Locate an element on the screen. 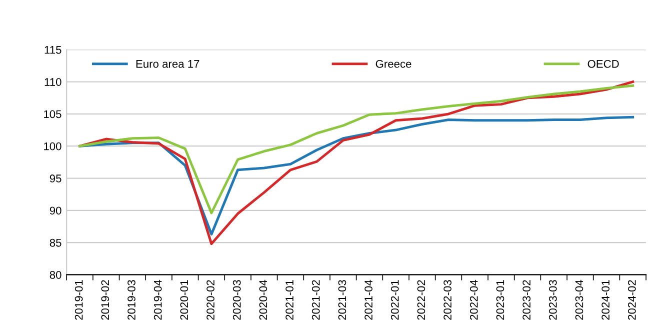 The image size is (666, 331). x-tick-label: 2023-03 is located at coordinates (552, 300).